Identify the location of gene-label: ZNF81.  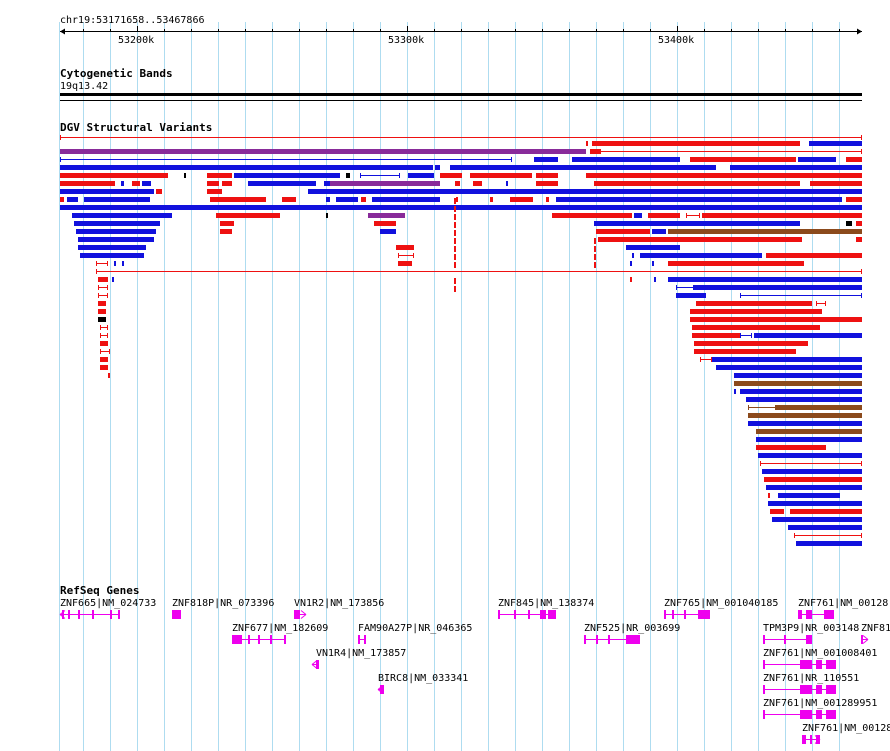
(875, 628).